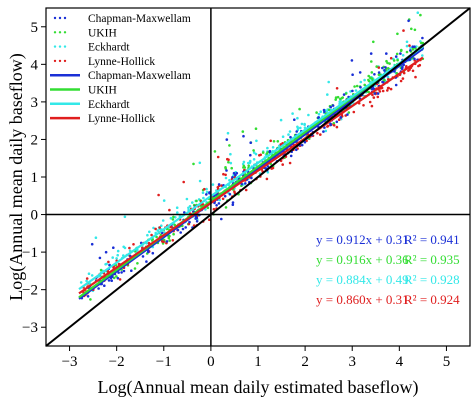  I want to click on y-tick-label: −2, so click(30, 291).